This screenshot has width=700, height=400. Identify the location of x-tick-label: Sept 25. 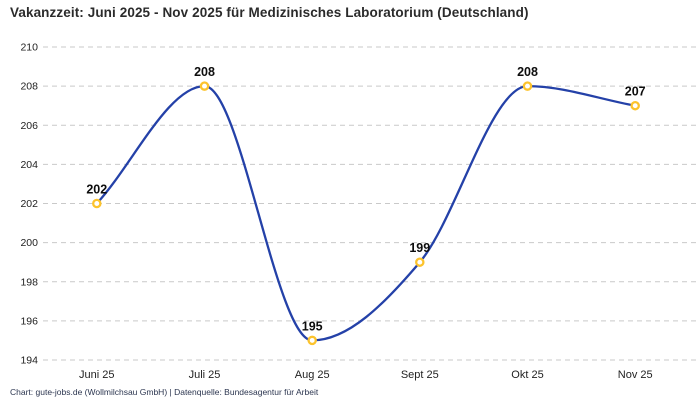
(420, 375).